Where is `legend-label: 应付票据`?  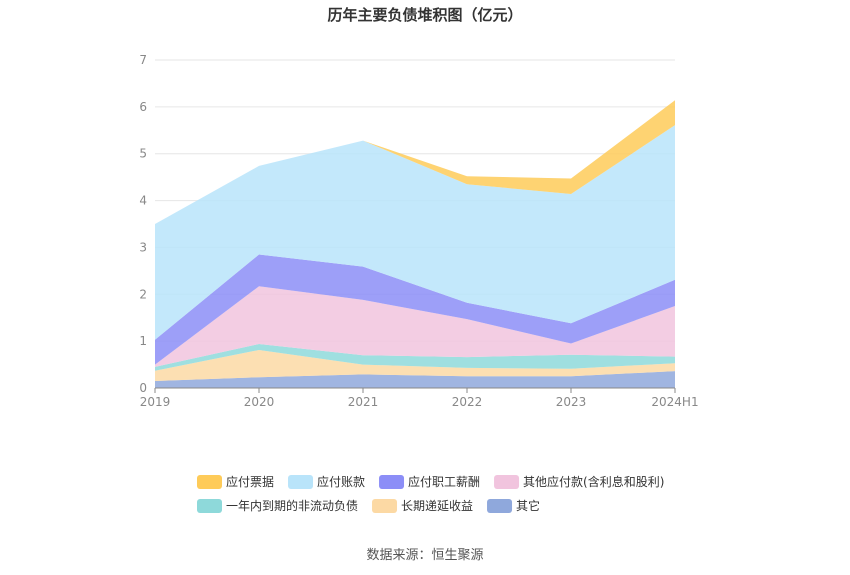 legend-label: 应付票据 is located at coordinates (250, 481).